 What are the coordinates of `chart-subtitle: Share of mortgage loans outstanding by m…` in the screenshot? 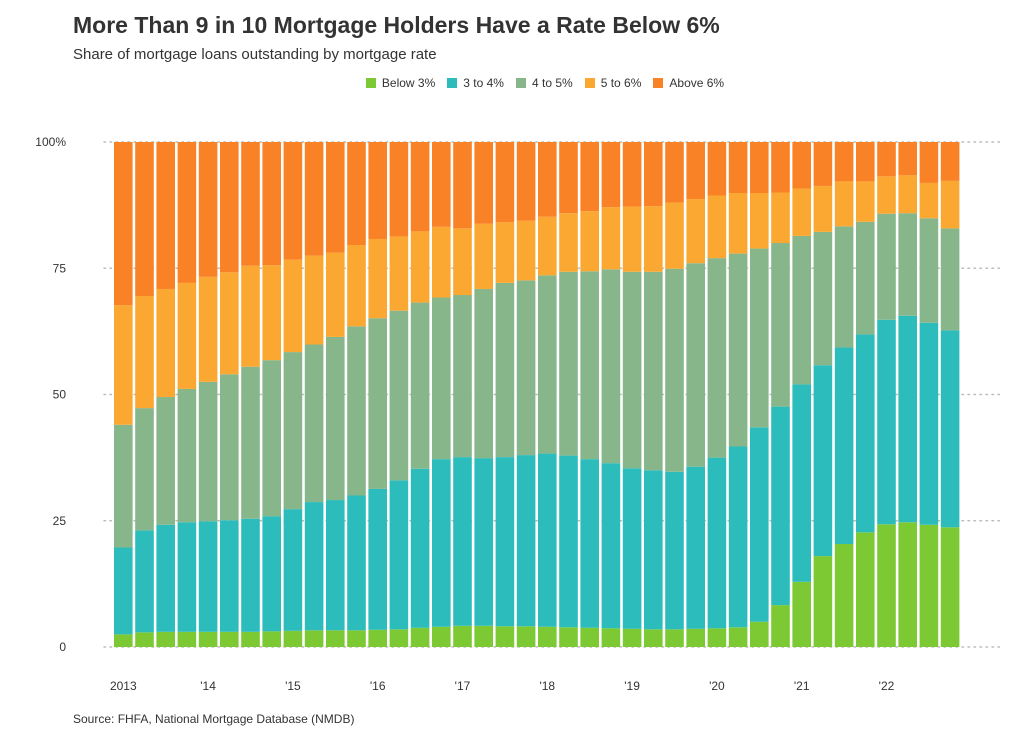 It's located at (255, 54).